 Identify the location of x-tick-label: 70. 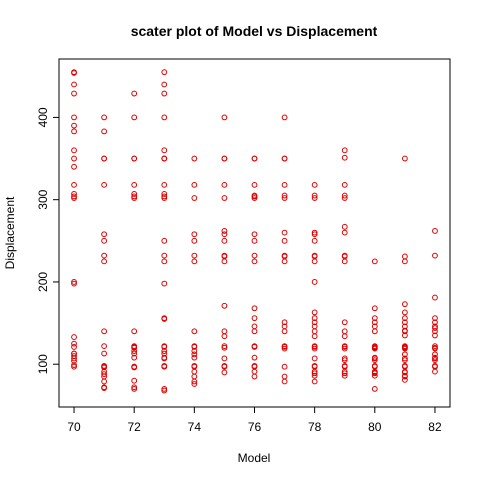
(74, 427).